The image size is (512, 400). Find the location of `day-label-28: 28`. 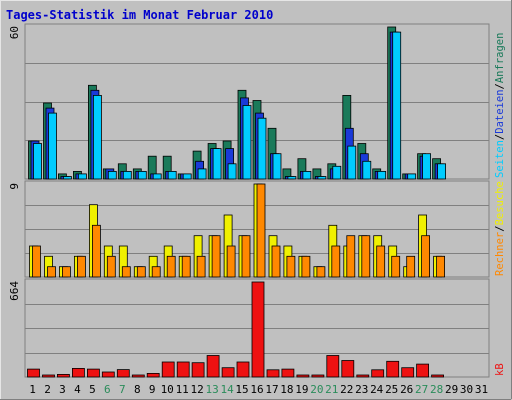

day-label-28: 28 is located at coordinates (436, 389).